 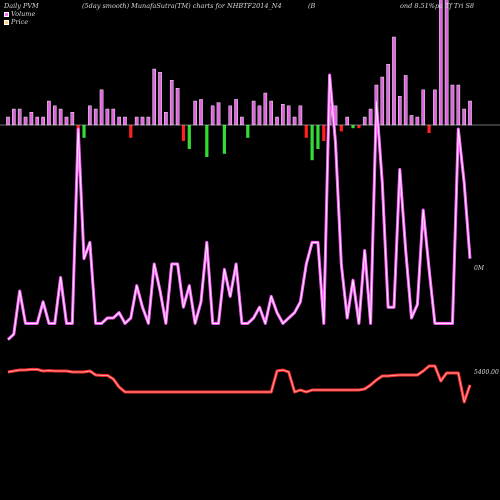 What do you see at coordinates (486, 372) in the screenshot?
I see `price-axis-label: 5400.00` at bounding box center [486, 372].